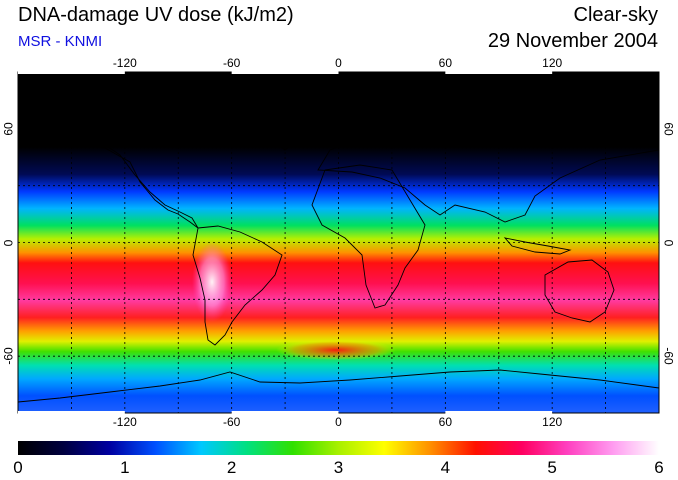 This screenshot has height=480, width=678. Describe the element at coordinates (338, 467) in the screenshot. I see `colorbar-tick-label: 3` at that location.